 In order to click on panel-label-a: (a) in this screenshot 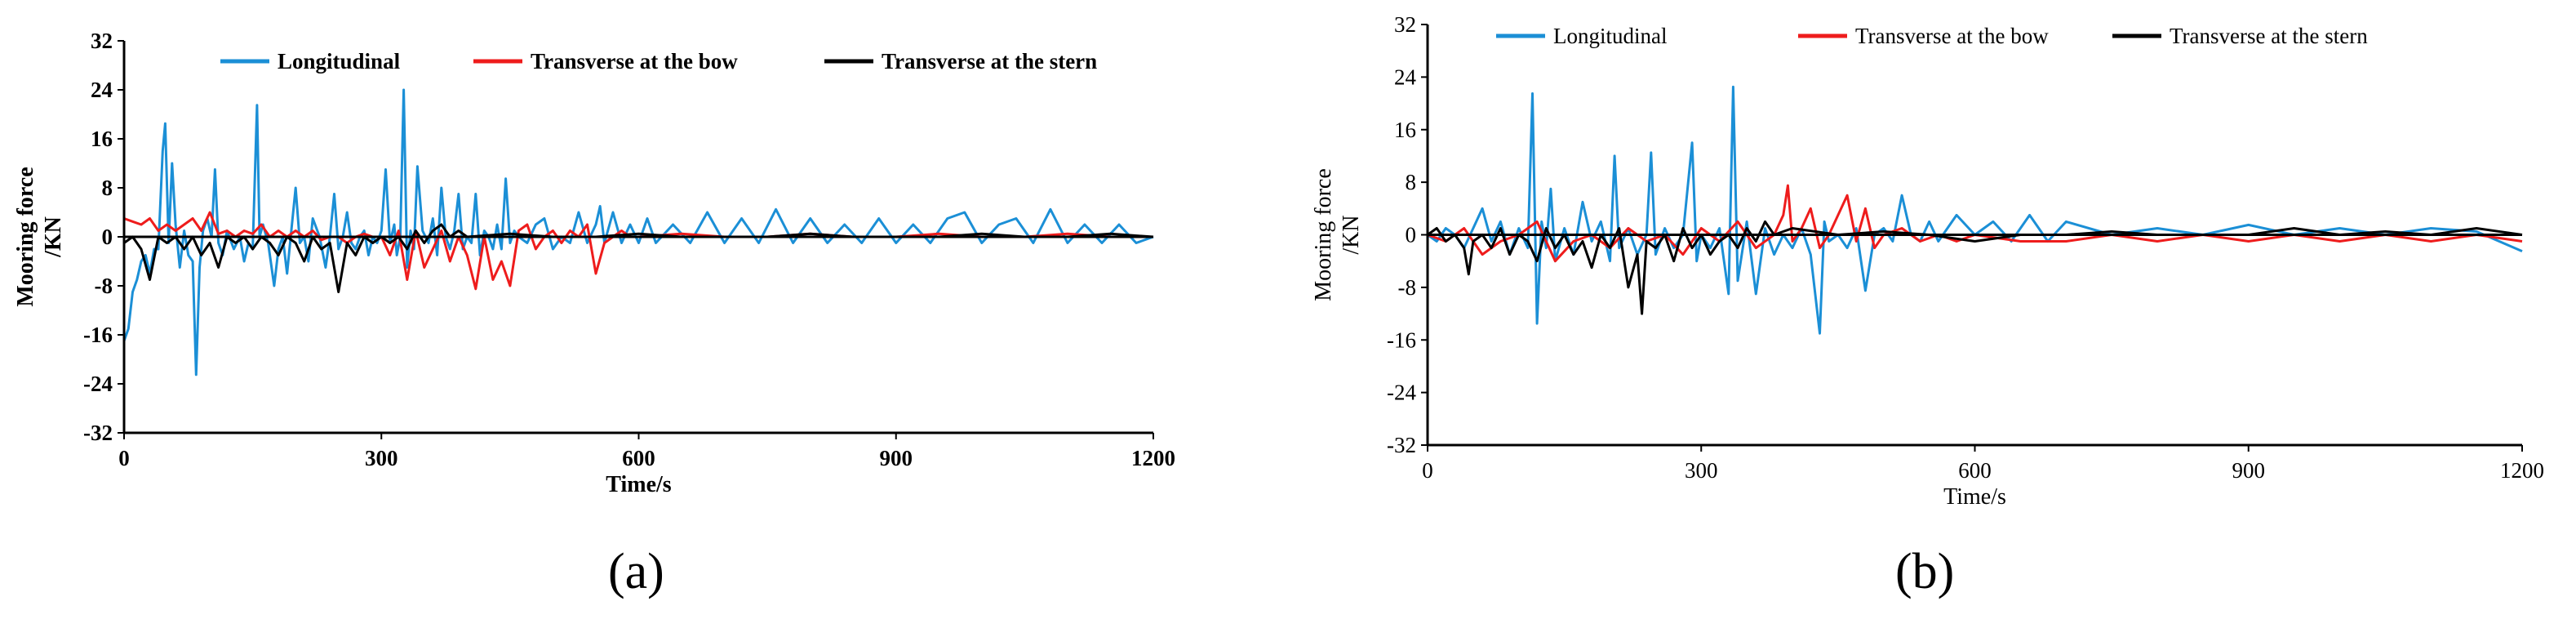, I will do `click(636, 571)`.